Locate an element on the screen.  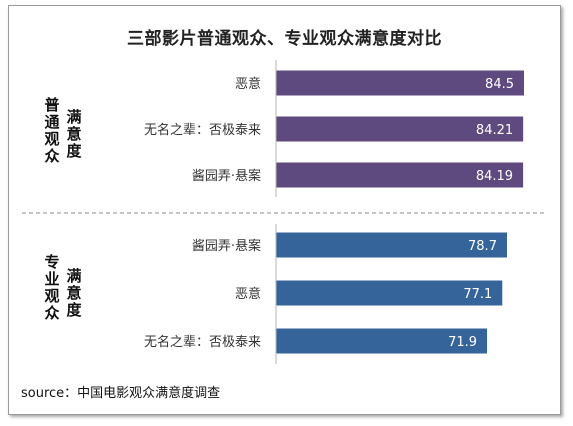
data-label-g1-0: 78.7 is located at coordinates (482, 246).